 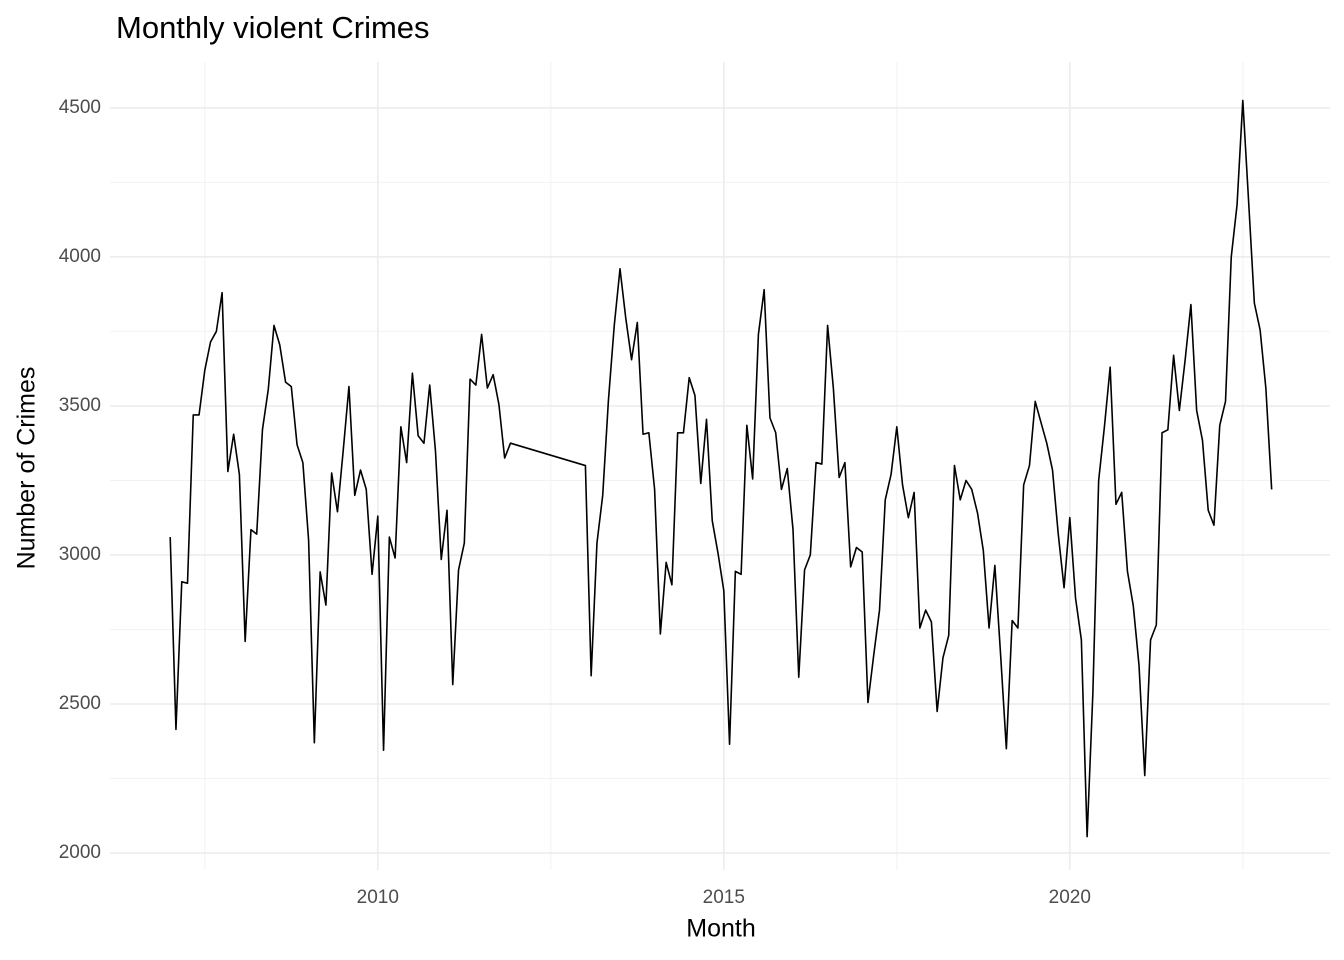 What do you see at coordinates (1070, 897) in the screenshot?
I see `x-tick-label: 2020` at bounding box center [1070, 897].